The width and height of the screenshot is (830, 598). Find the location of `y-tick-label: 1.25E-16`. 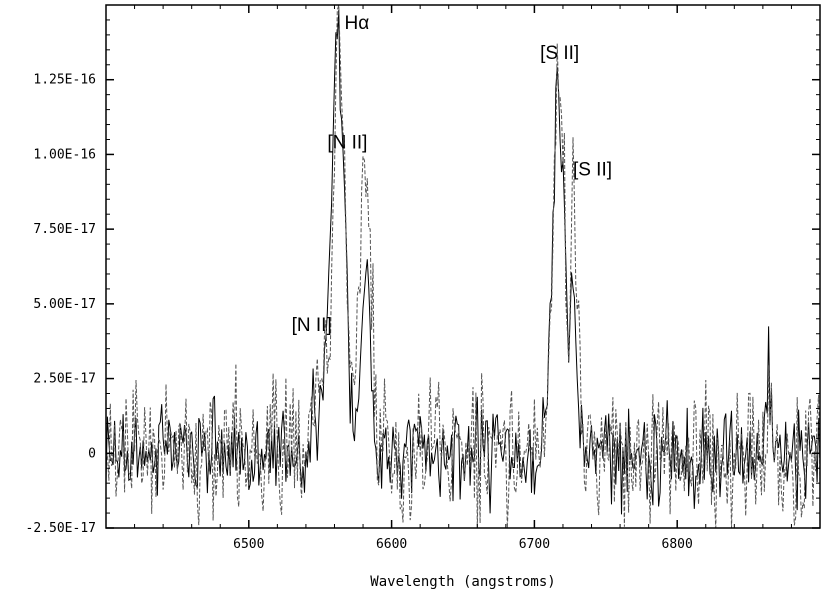

y-tick-label: 1.25E-16 is located at coordinates (64, 80).